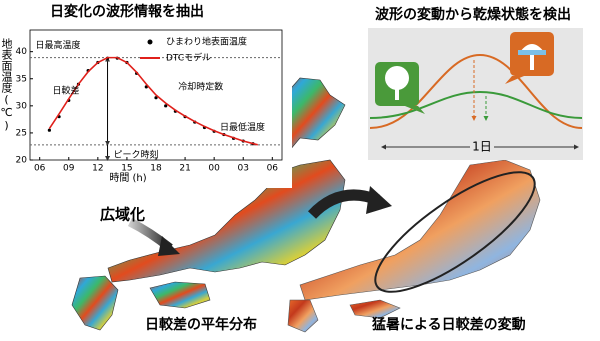 The image size is (600, 341). Describe the element at coordinates (188, 58) in the screenshot. I see `legend-label: DTCモデル` at that location.